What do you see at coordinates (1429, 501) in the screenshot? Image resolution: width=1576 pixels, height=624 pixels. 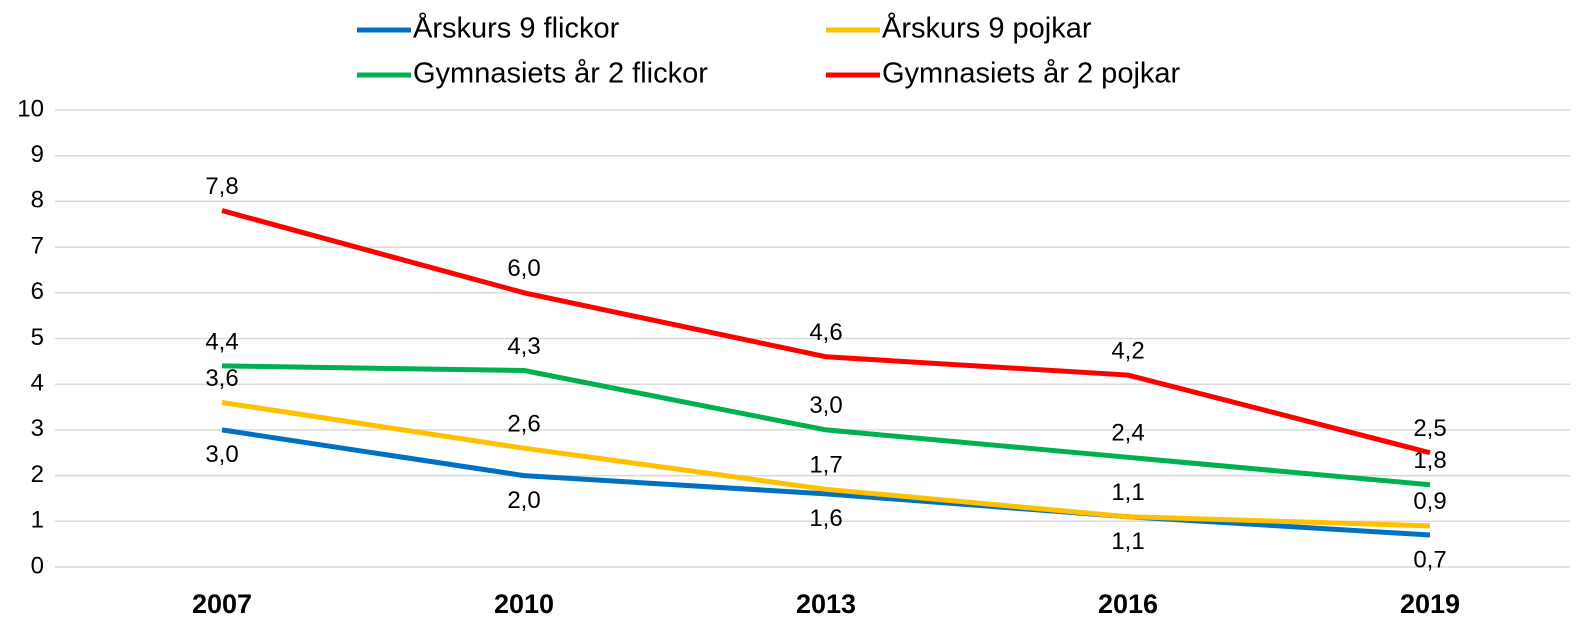 I see `data-label: 0,9` at bounding box center [1429, 501].